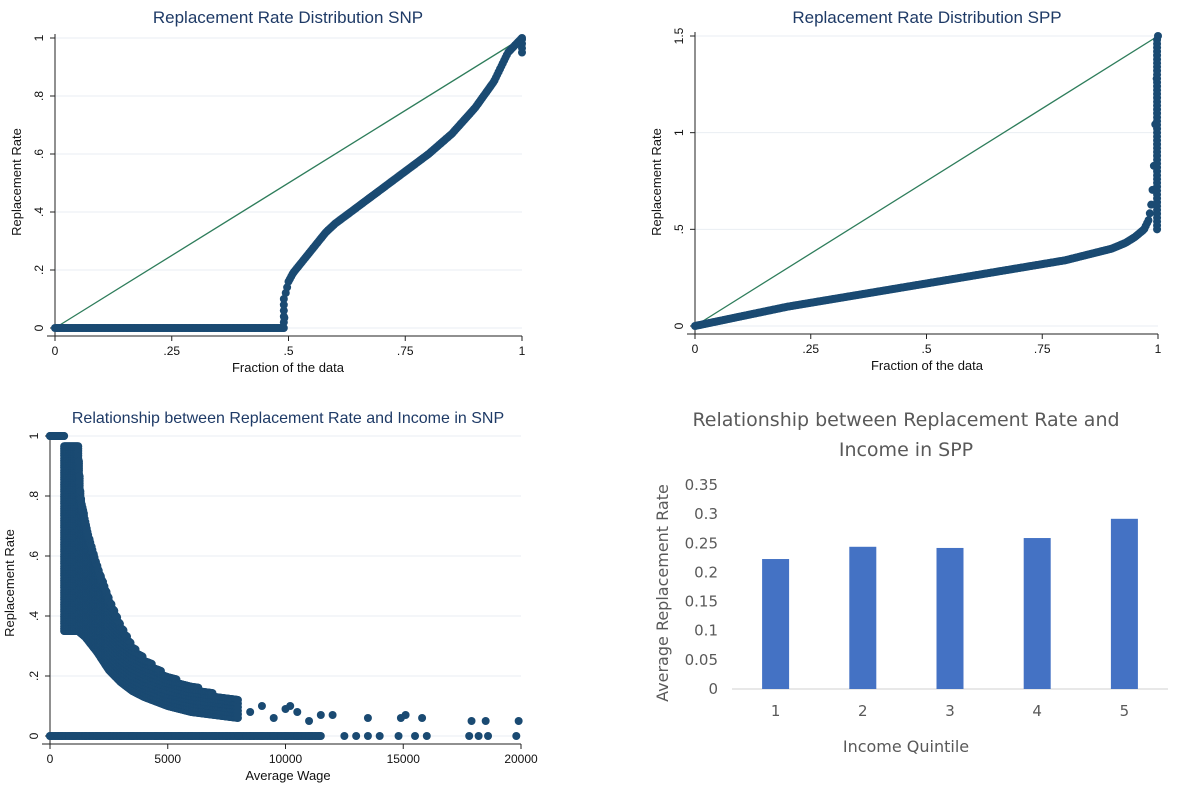 This screenshot has width=1177, height=787. Describe the element at coordinates (404, 759) in the screenshot. I see `x-tick-label: 15000` at that location.